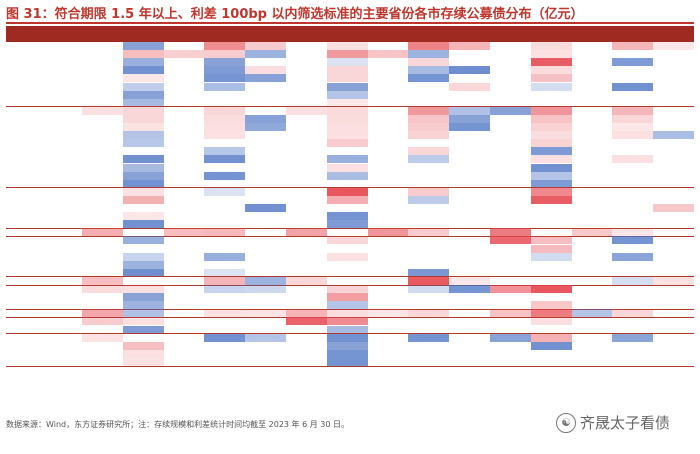  Describe the element at coordinates (566, 422) in the screenshot. I see `wechat-icon: ☯` at that location.